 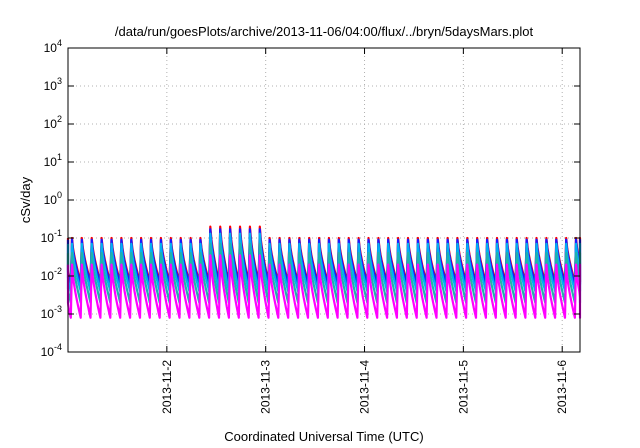 What do you see at coordinates (324, 286) in the screenshot?
I see `series-line` at bounding box center [324, 286].